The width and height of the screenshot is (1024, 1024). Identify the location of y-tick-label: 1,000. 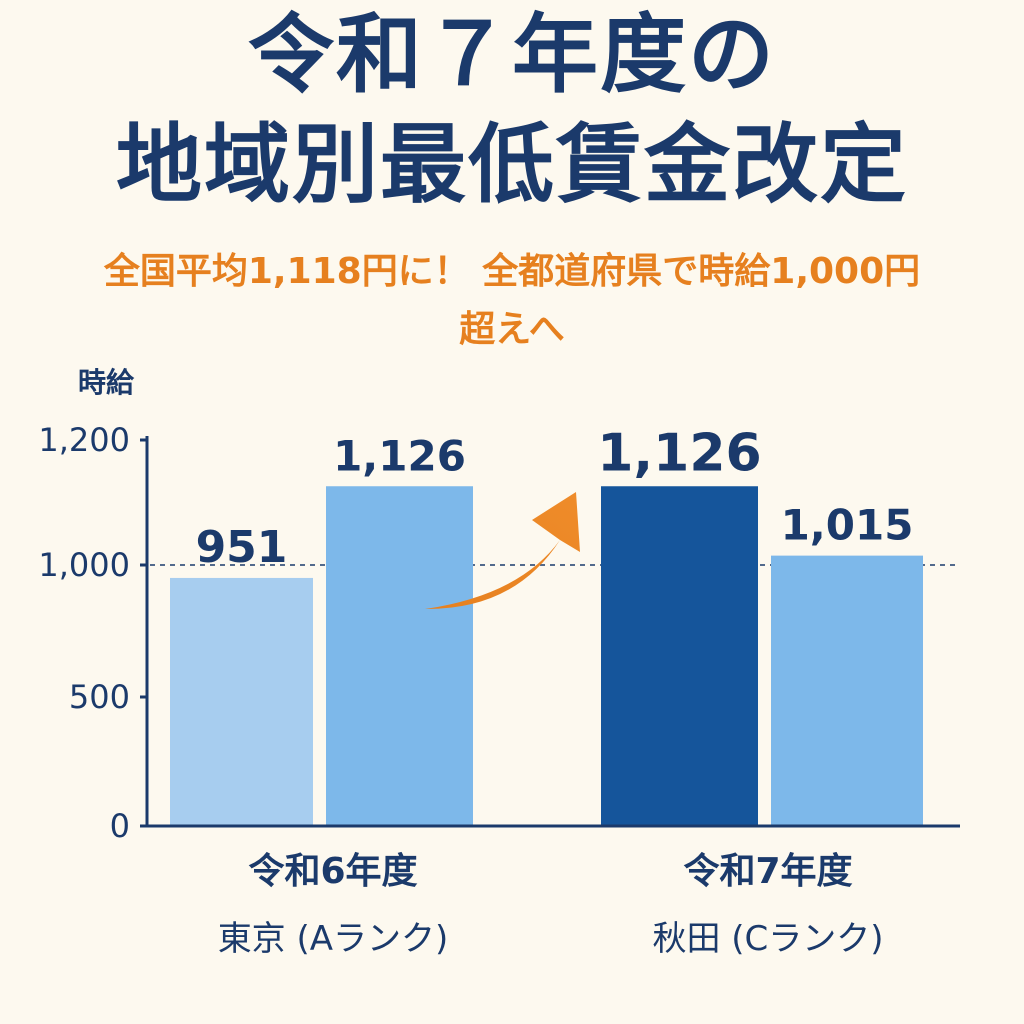
(84, 565).